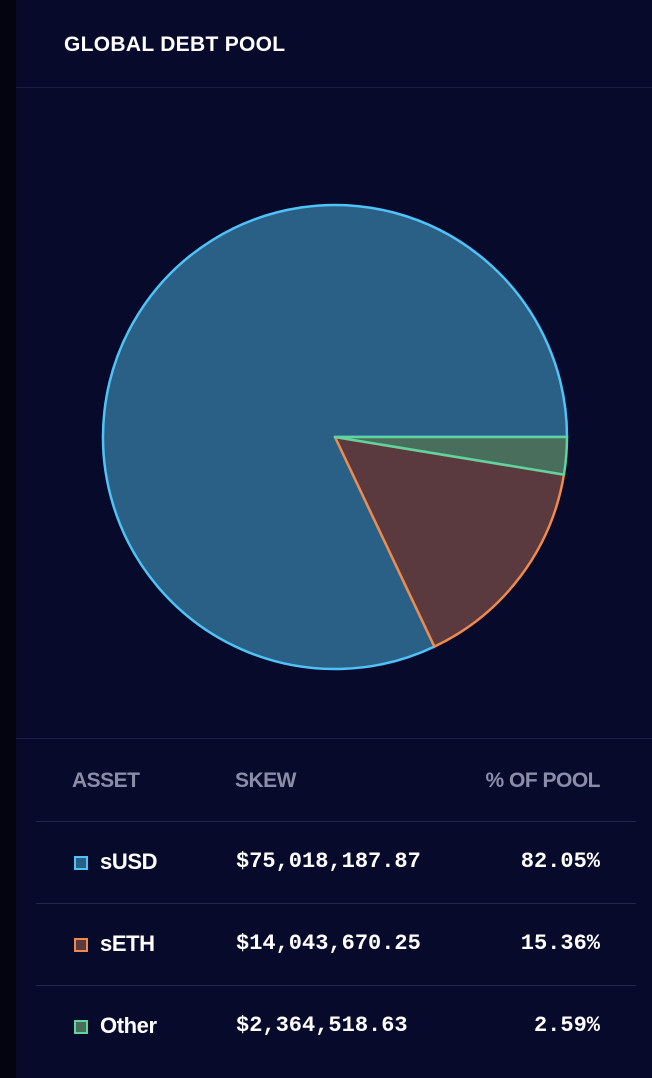  I want to click on panel-header: GLOBAL DEBT POOL, so click(334, 44).